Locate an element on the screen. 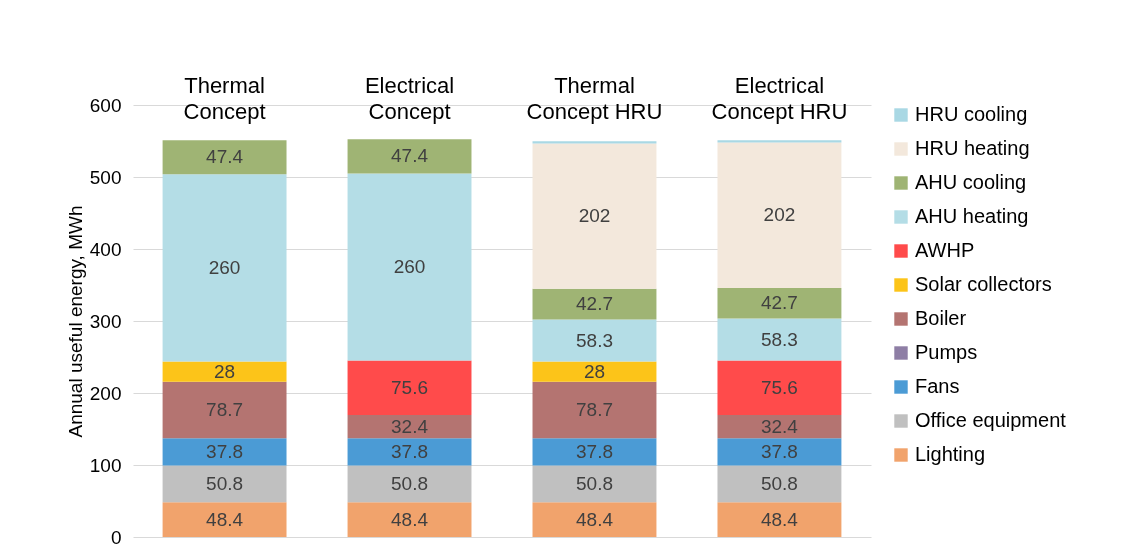 This screenshot has height=556, width=1134. y-tick-label: 600 is located at coordinates (105, 105).